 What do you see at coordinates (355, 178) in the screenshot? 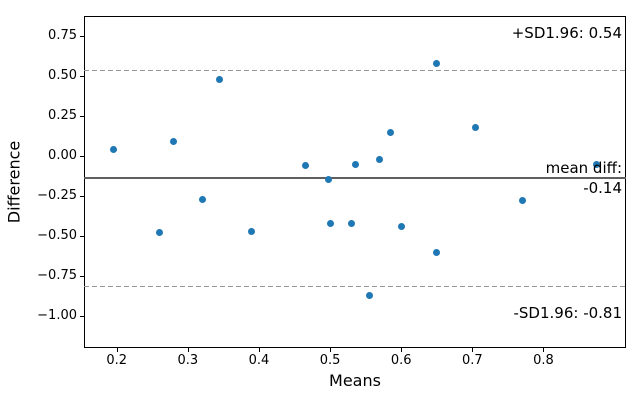
I see `mean-reference-line` at bounding box center [355, 178].